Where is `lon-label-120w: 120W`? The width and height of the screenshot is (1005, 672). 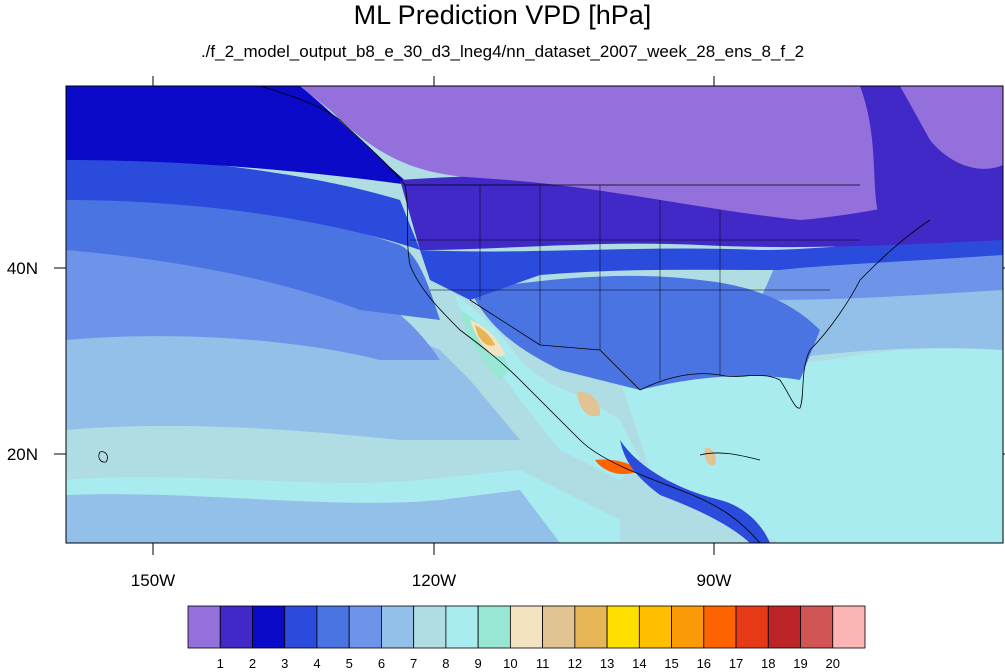 lon-label-120w: 120W is located at coordinates (434, 580).